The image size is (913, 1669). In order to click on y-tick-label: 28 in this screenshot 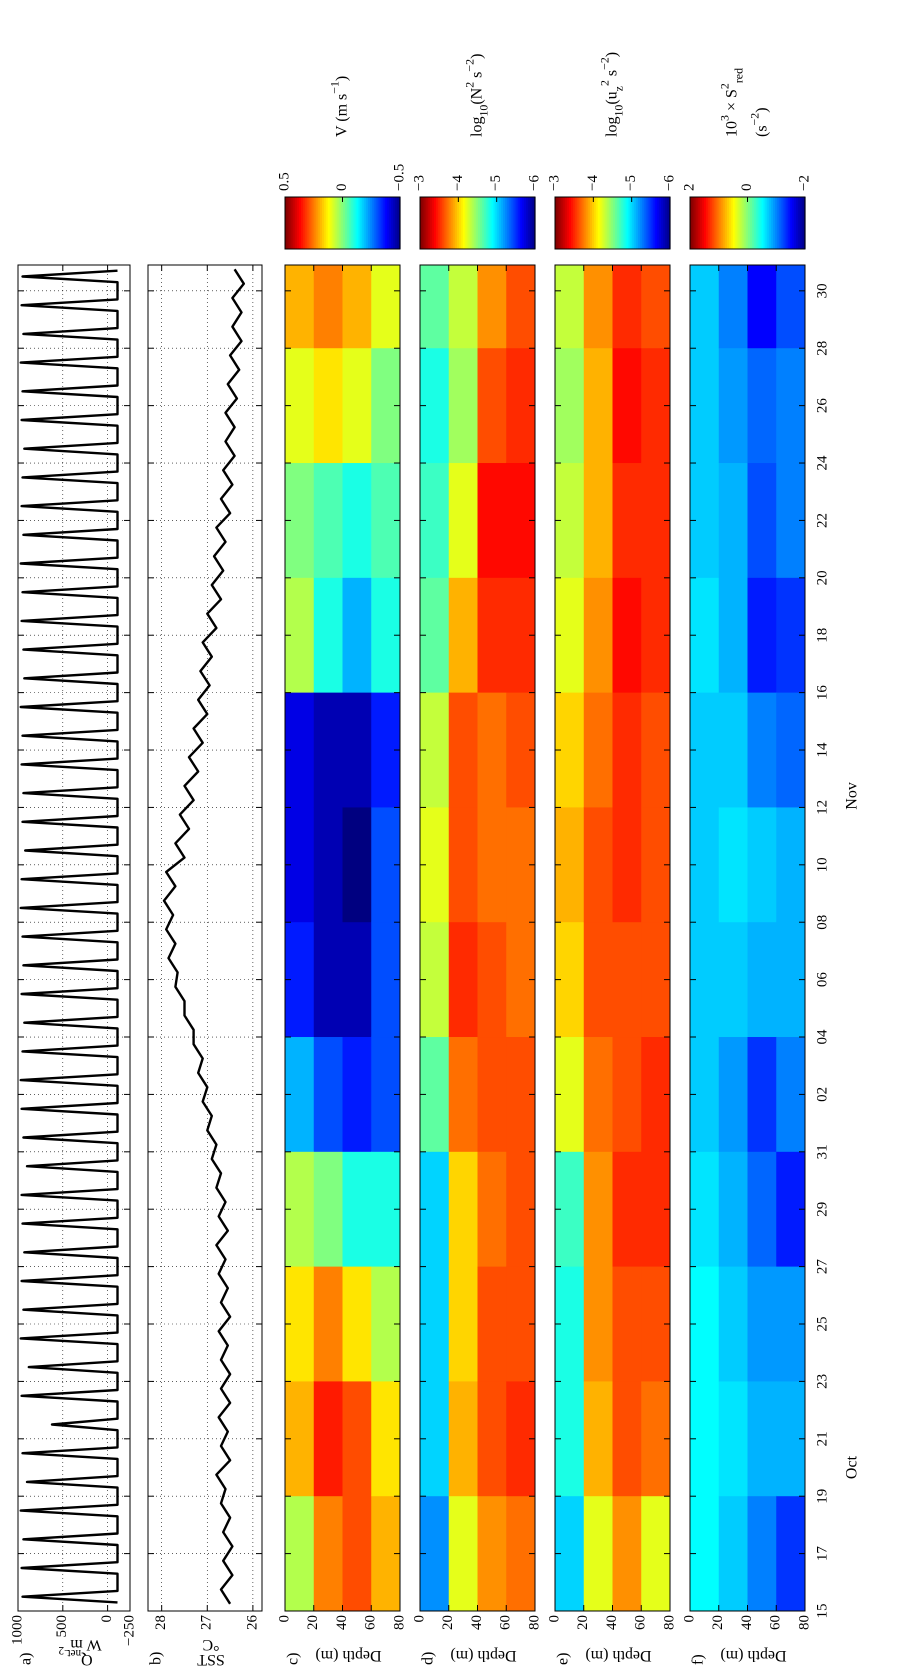, I will do `click(161, 1622)`.